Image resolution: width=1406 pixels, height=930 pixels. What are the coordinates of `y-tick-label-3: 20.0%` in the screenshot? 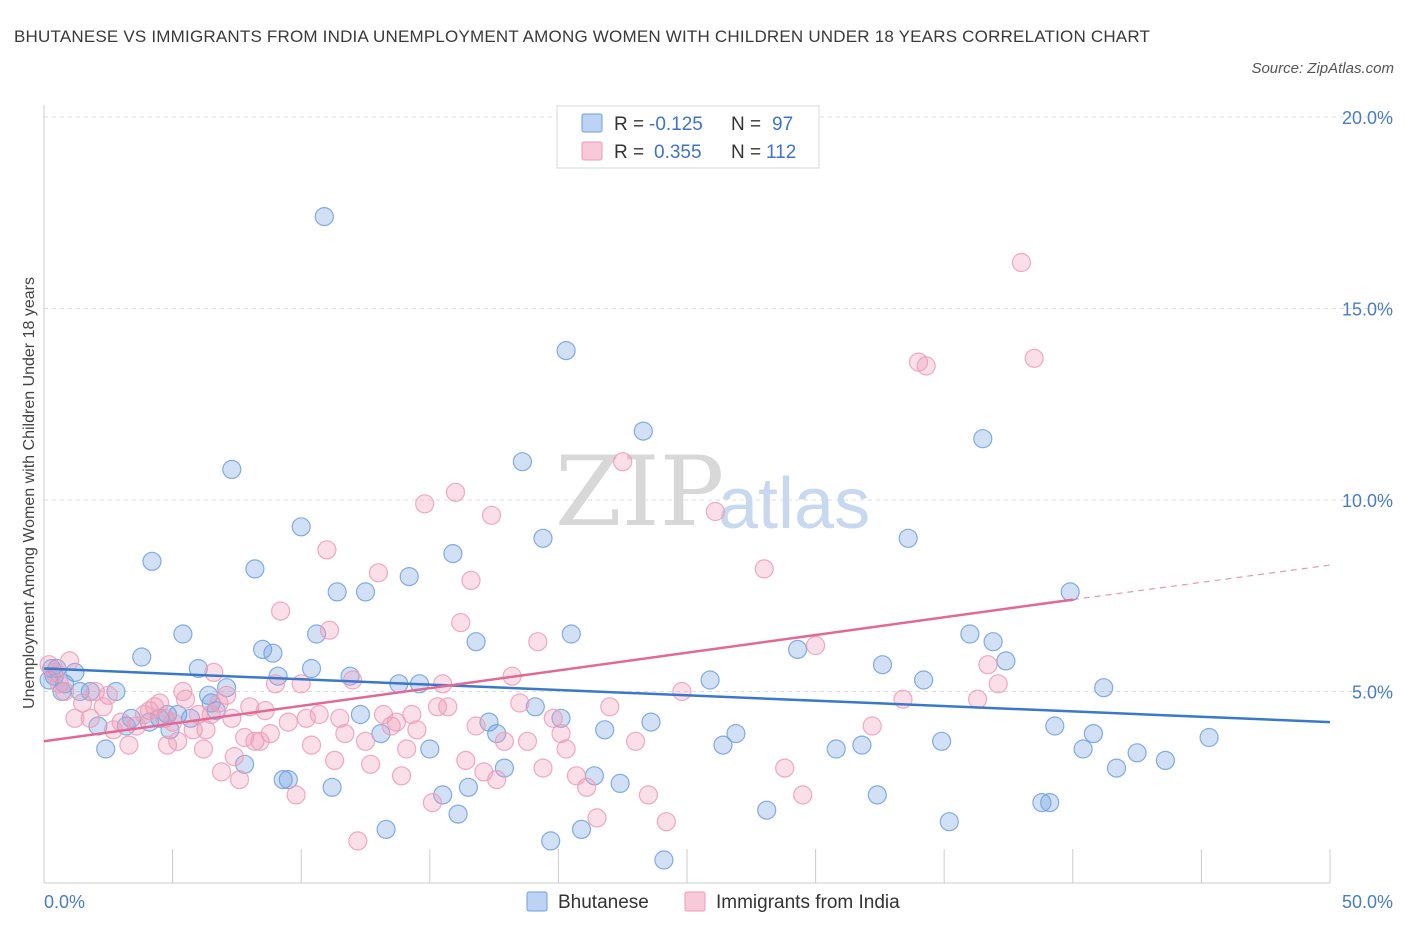 It's located at (1367, 118).